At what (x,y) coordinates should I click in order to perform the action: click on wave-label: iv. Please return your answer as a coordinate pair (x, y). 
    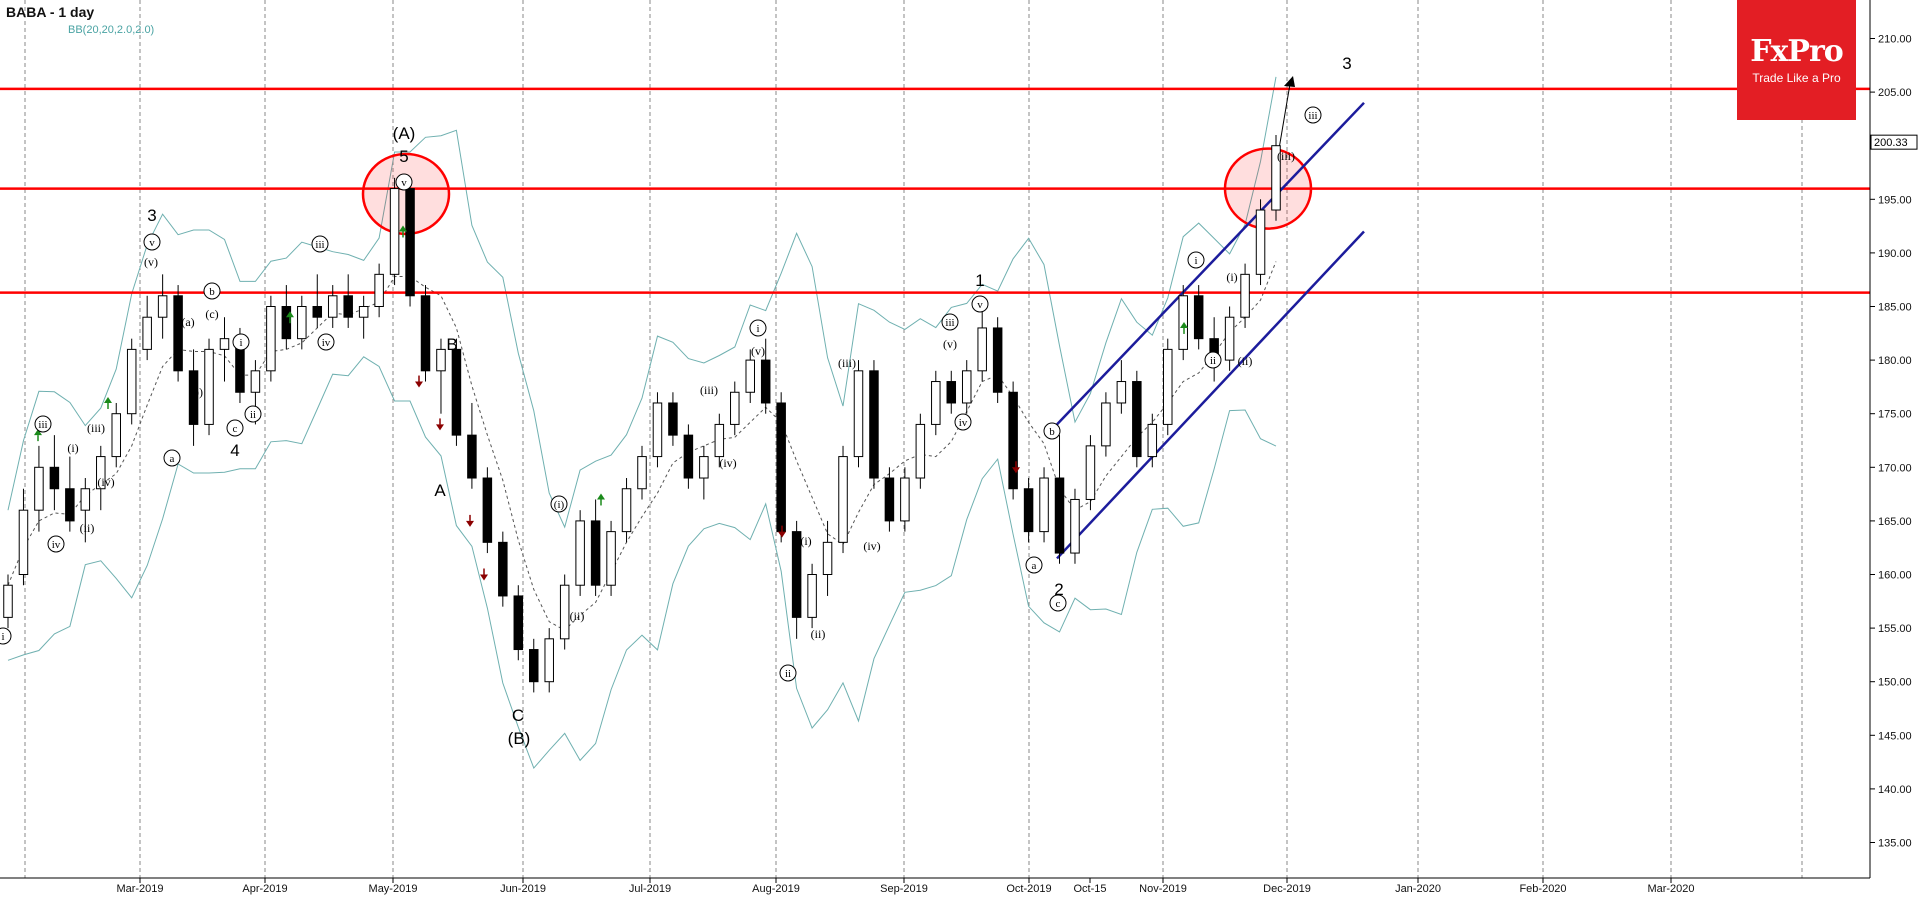
    Looking at the image, I should click on (326, 343).